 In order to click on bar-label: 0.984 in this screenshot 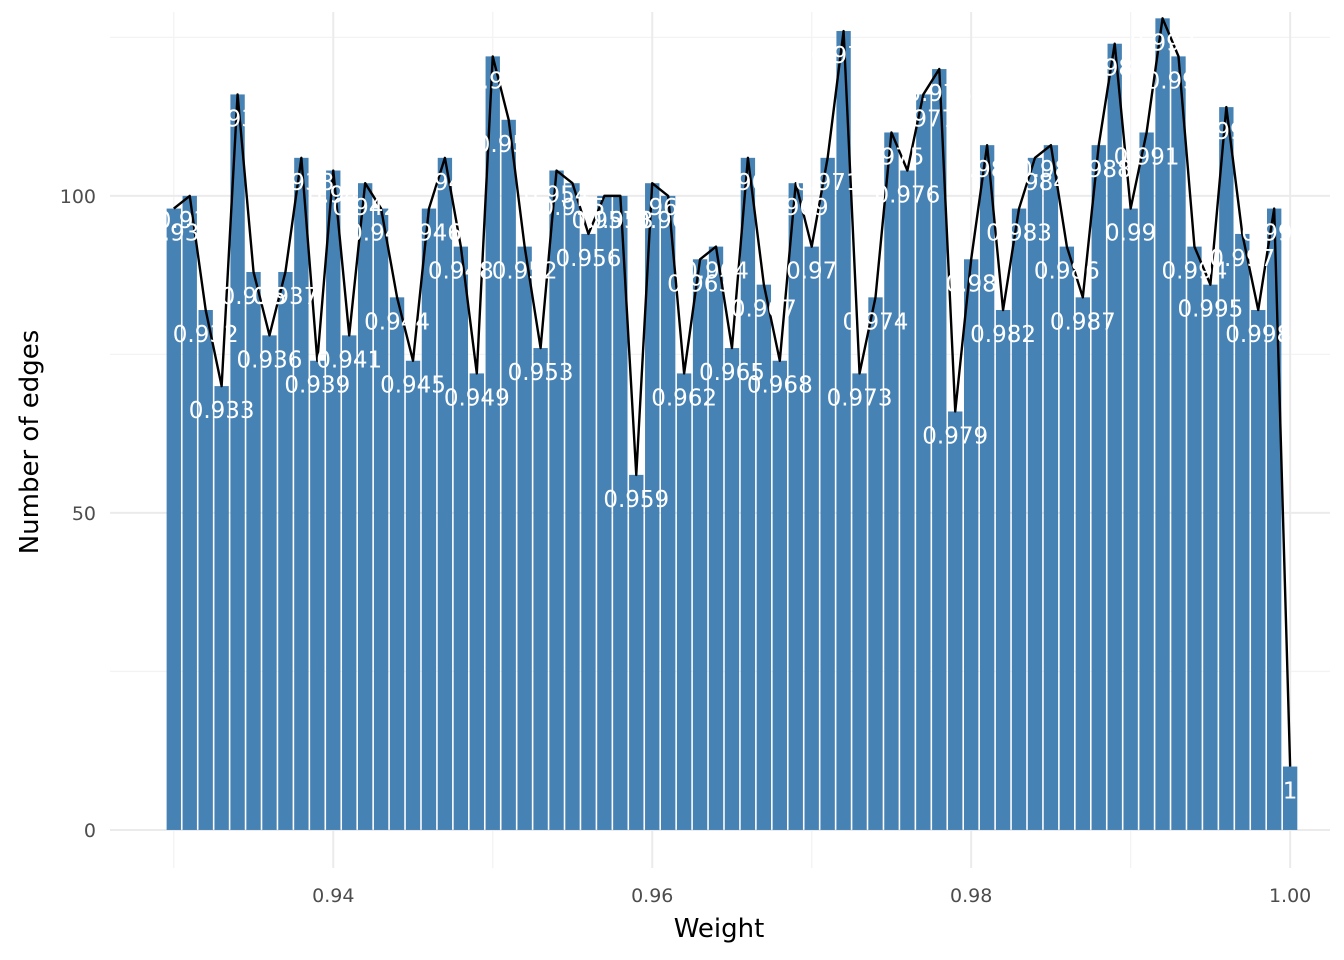, I will do `click(1035, 183)`.